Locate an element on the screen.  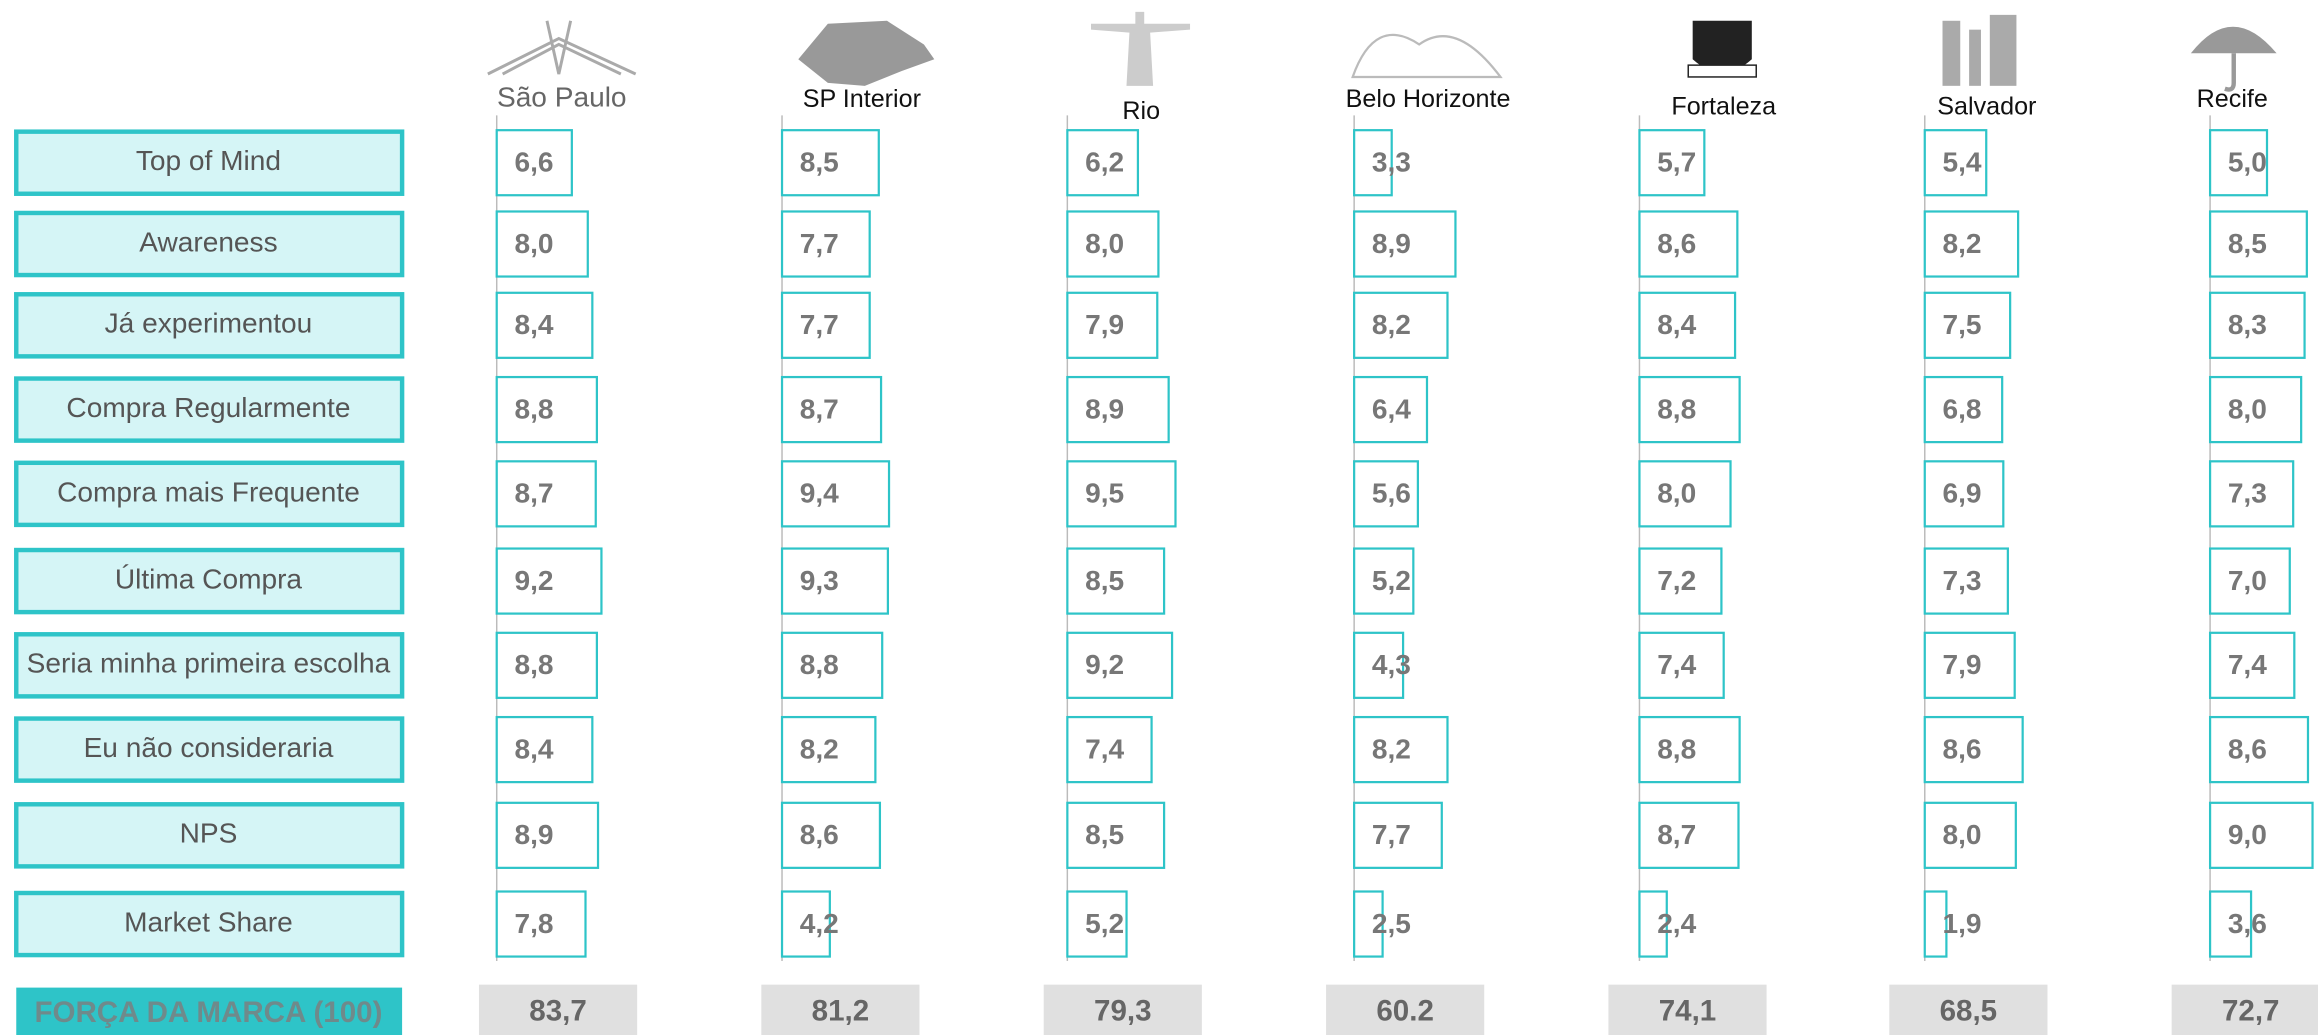
value-label: 2,5 is located at coordinates (1391, 923).